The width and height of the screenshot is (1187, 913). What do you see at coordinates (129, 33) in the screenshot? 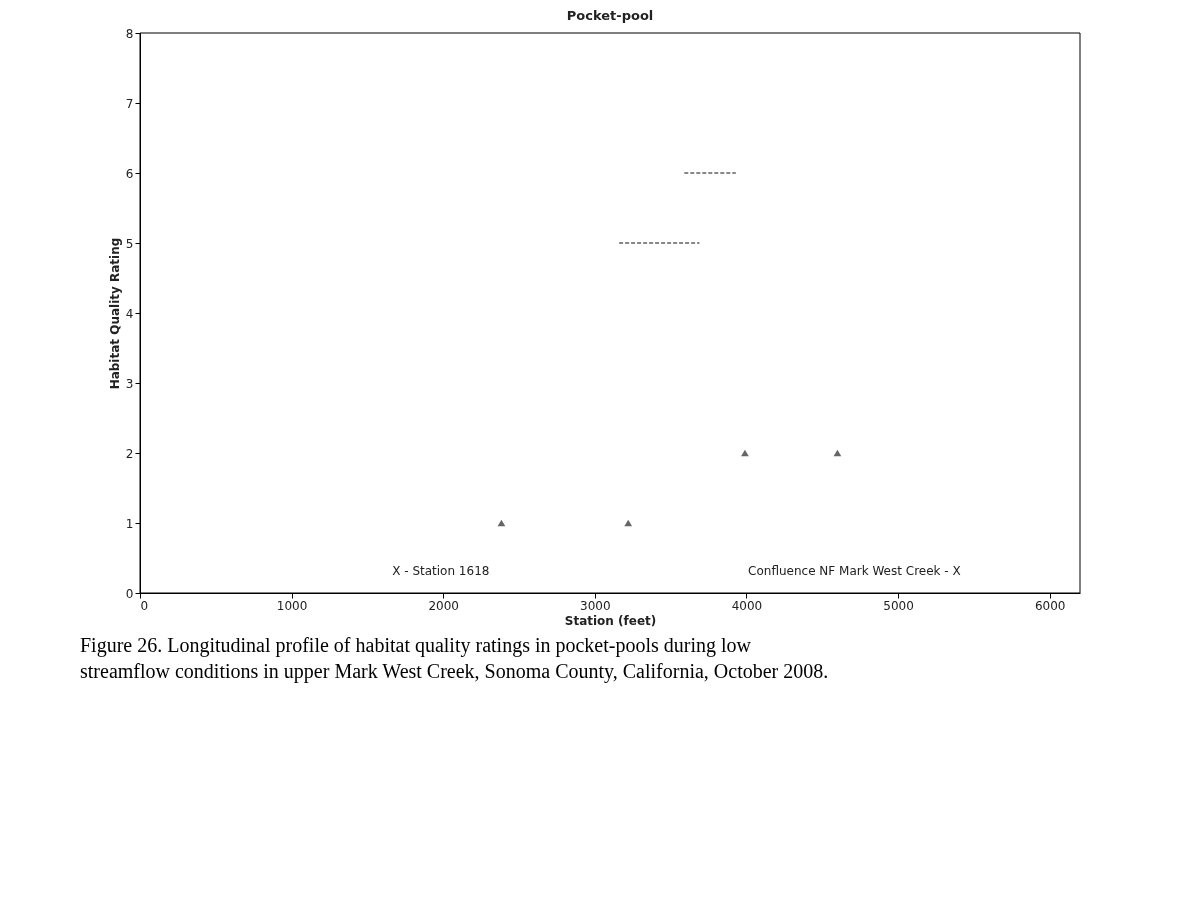
I see `y-tick-label: 8` at bounding box center [129, 33].